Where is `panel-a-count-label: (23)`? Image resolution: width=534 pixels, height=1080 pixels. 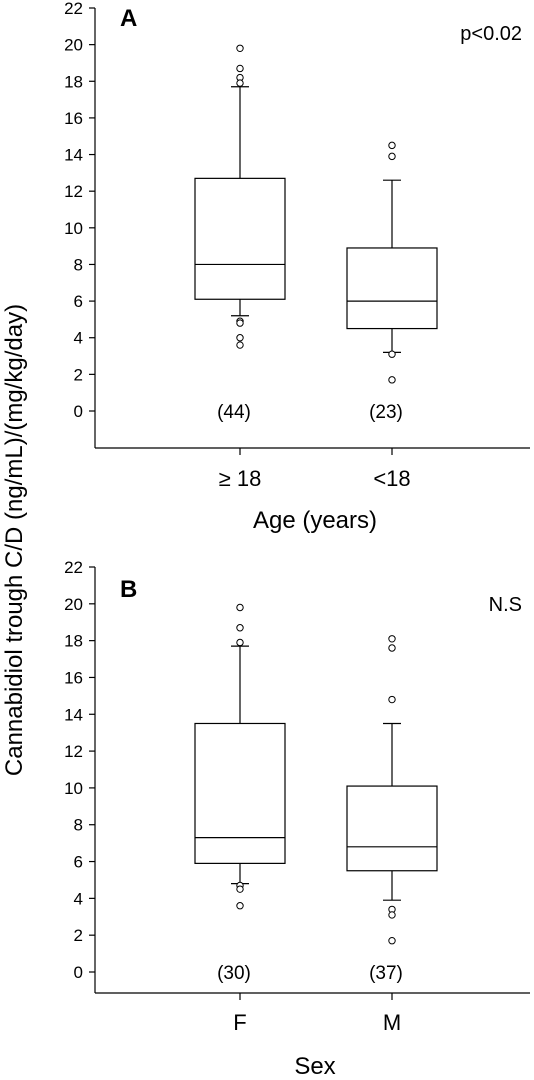
panel-a-count-label: (23) is located at coordinates (386, 412).